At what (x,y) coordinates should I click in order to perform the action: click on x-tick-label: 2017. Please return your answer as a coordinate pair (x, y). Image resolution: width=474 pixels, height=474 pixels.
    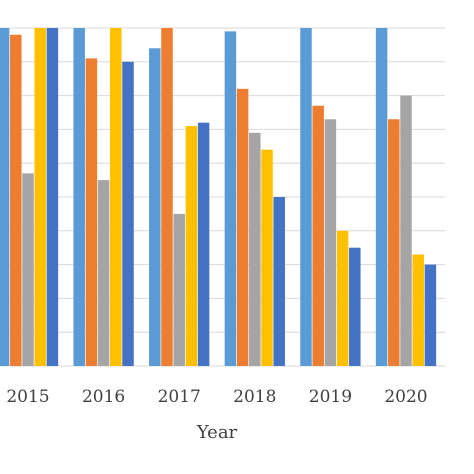
    Looking at the image, I should click on (179, 397).